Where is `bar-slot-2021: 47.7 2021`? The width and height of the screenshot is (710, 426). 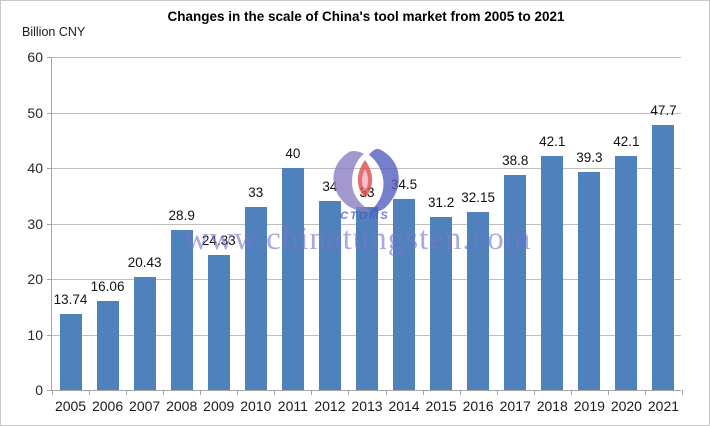
bar-slot-2021: 47.7 2021 is located at coordinates (663, 236).